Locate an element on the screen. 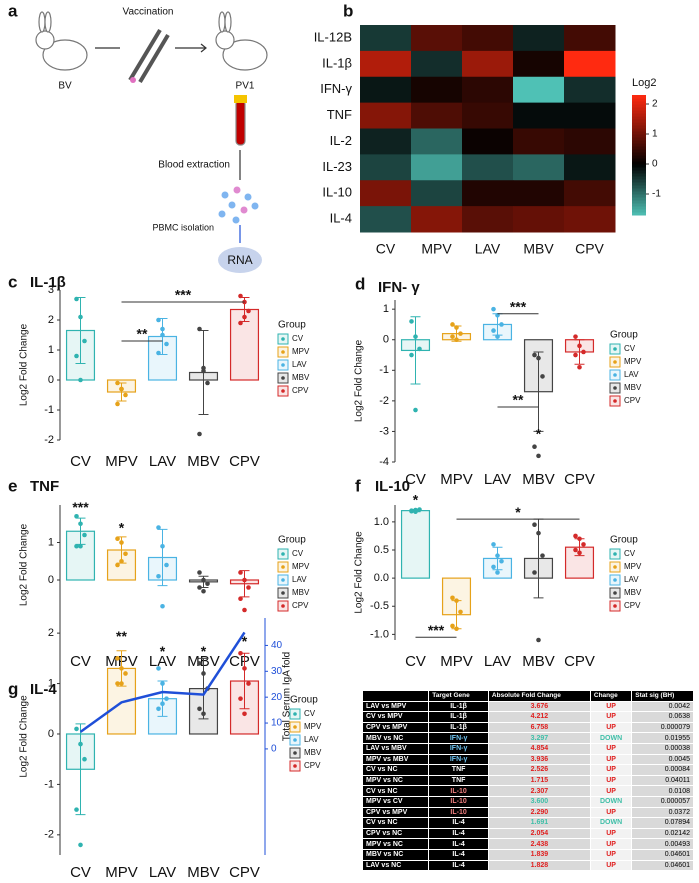 The width and height of the screenshot is (699, 883). table-cell: 1.839 is located at coordinates (539, 854).